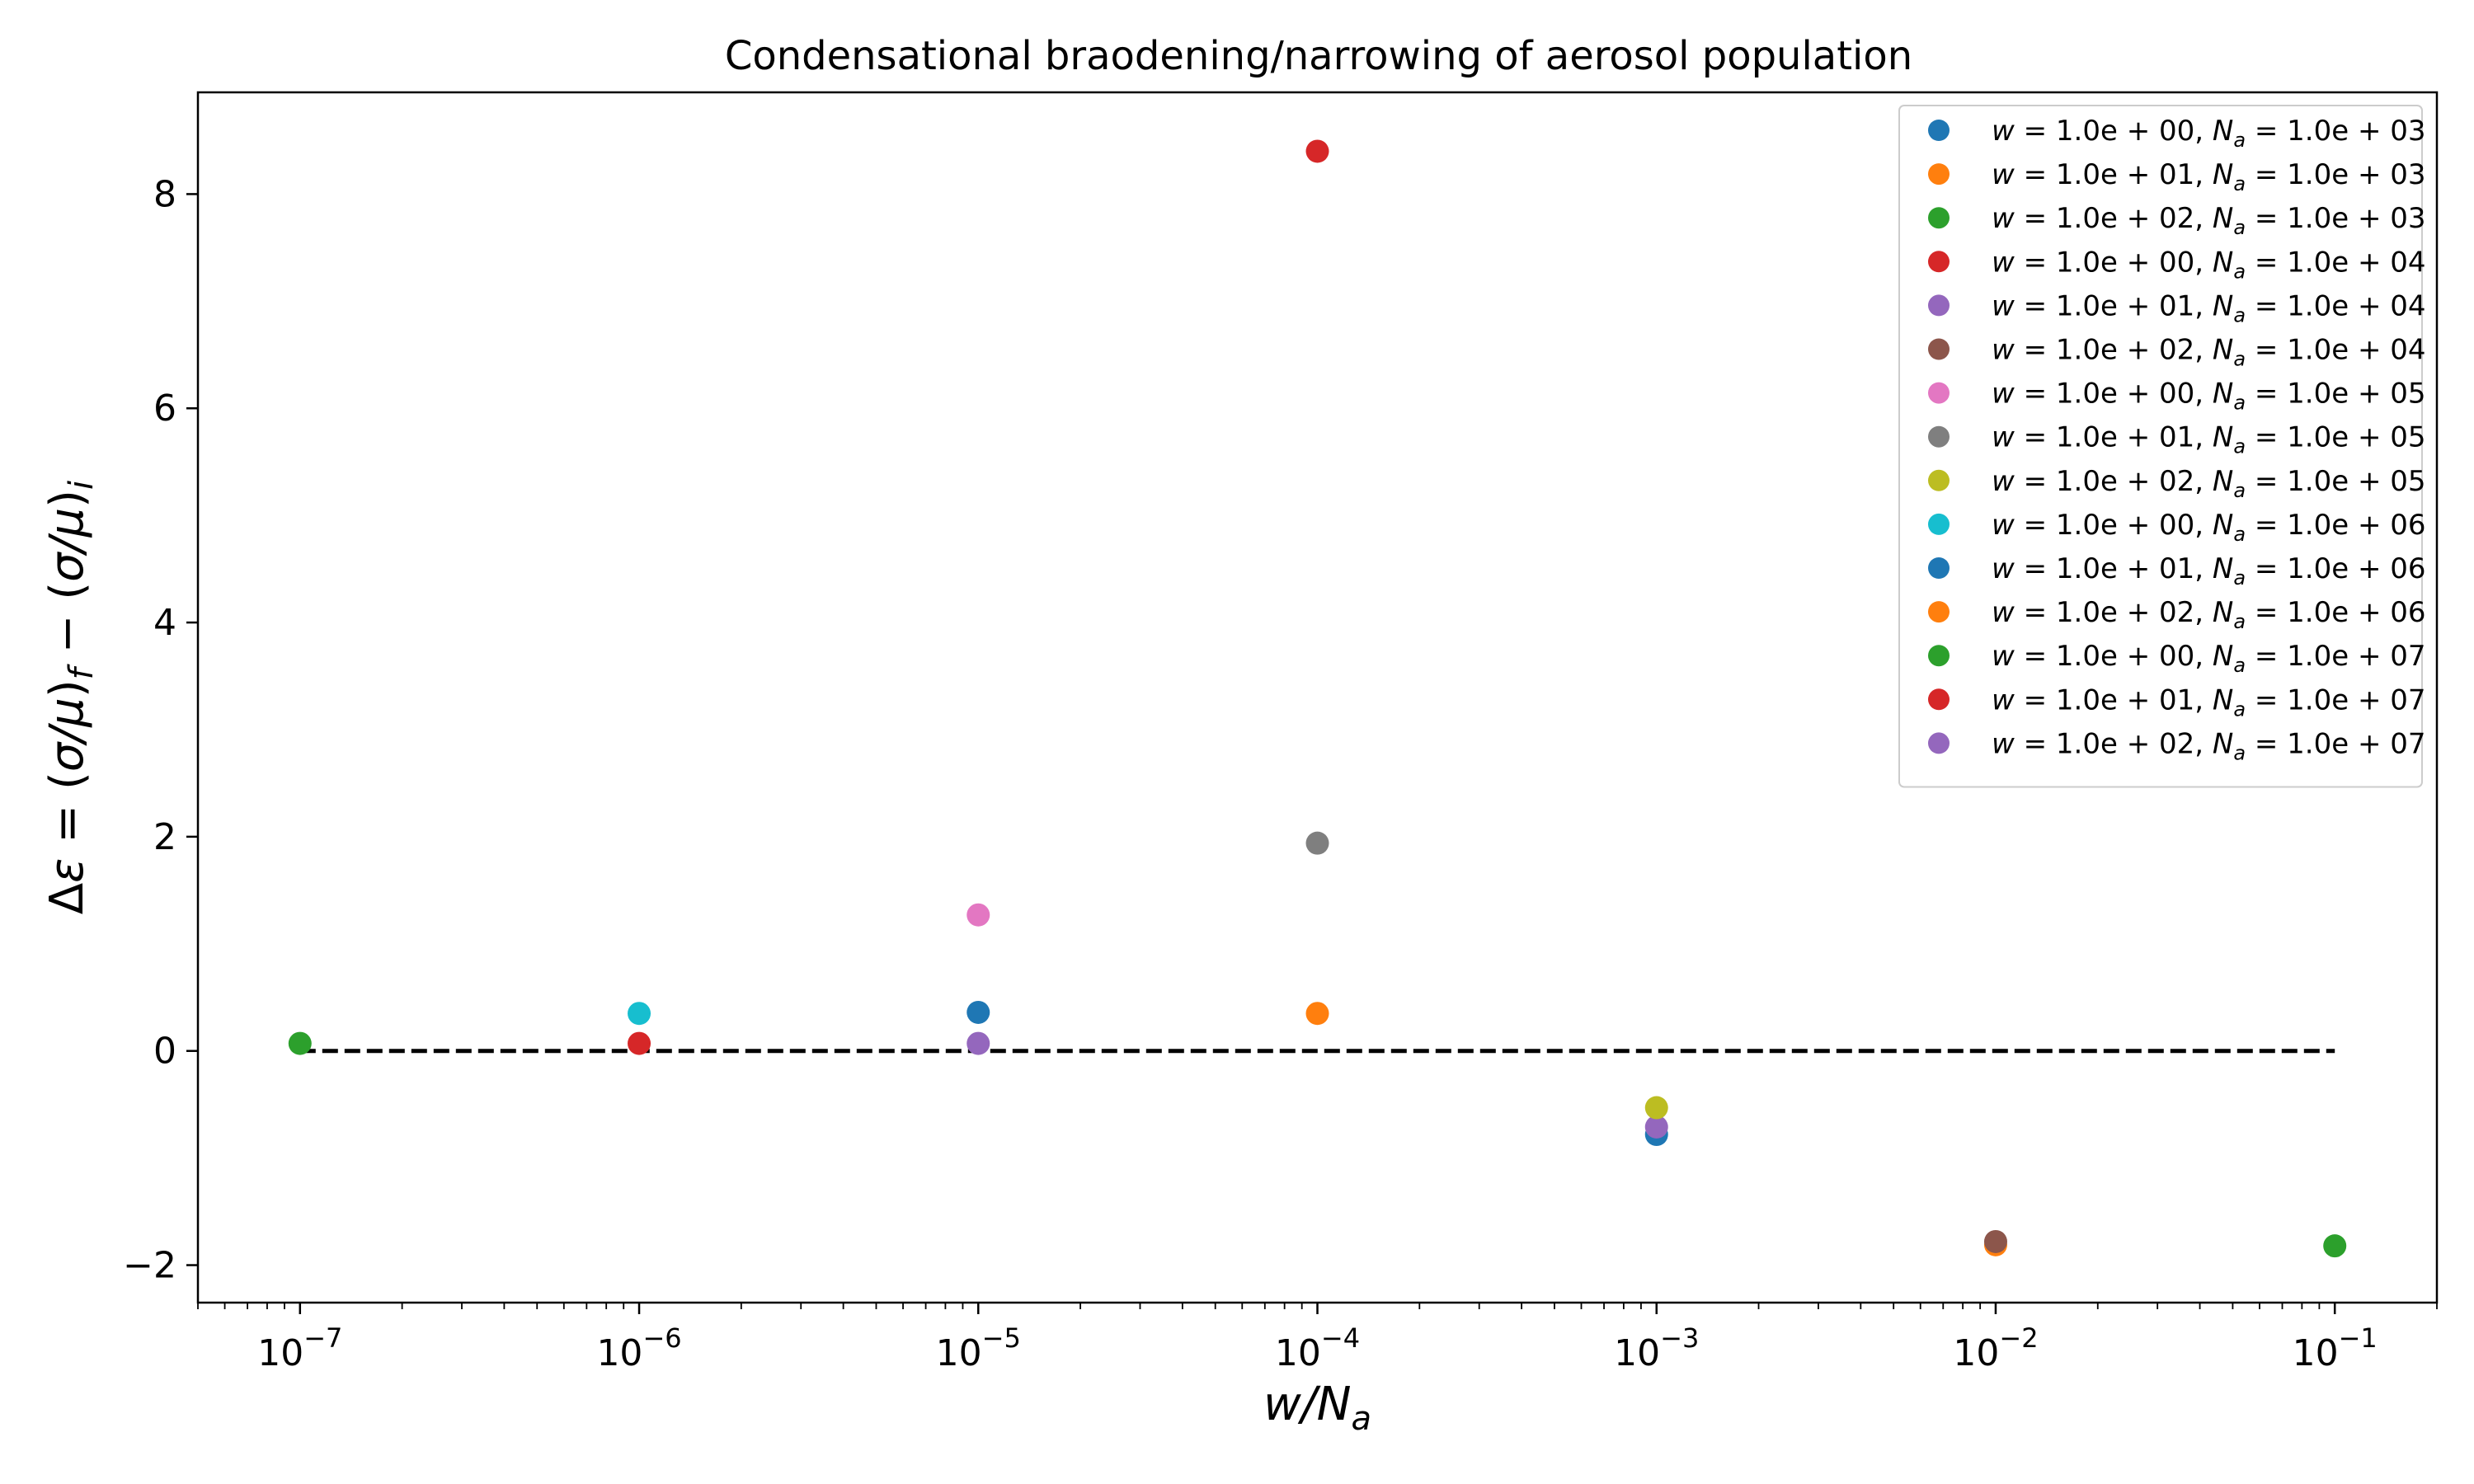  Describe the element at coordinates (2209, 264) in the screenshot. I see `legend-label-4: w = 1.0e + 00, Na = 1.0e + 04` at that location.